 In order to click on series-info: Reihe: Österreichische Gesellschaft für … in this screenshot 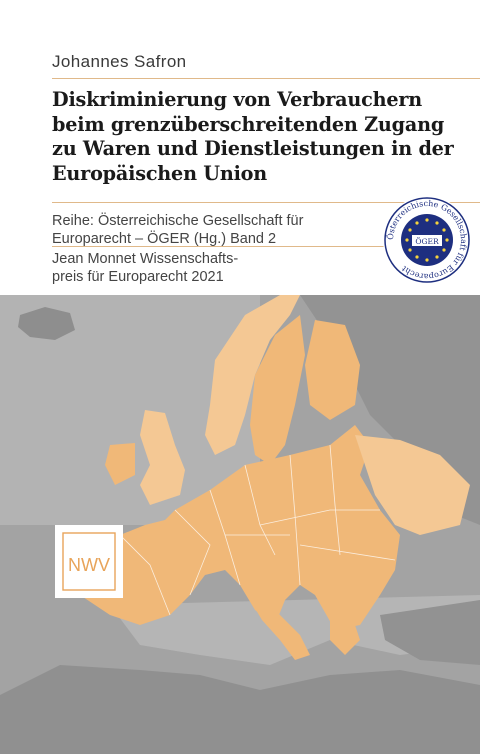, I will do `click(177, 230)`.